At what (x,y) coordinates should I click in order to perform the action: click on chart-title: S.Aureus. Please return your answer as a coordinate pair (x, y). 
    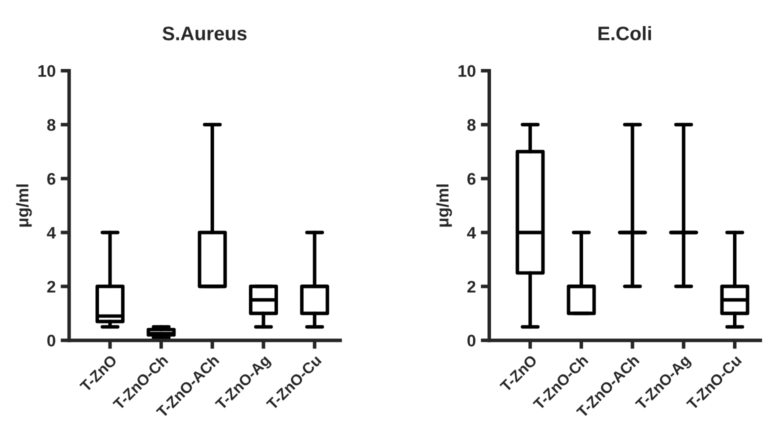
    Looking at the image, I should click on (204, 33).